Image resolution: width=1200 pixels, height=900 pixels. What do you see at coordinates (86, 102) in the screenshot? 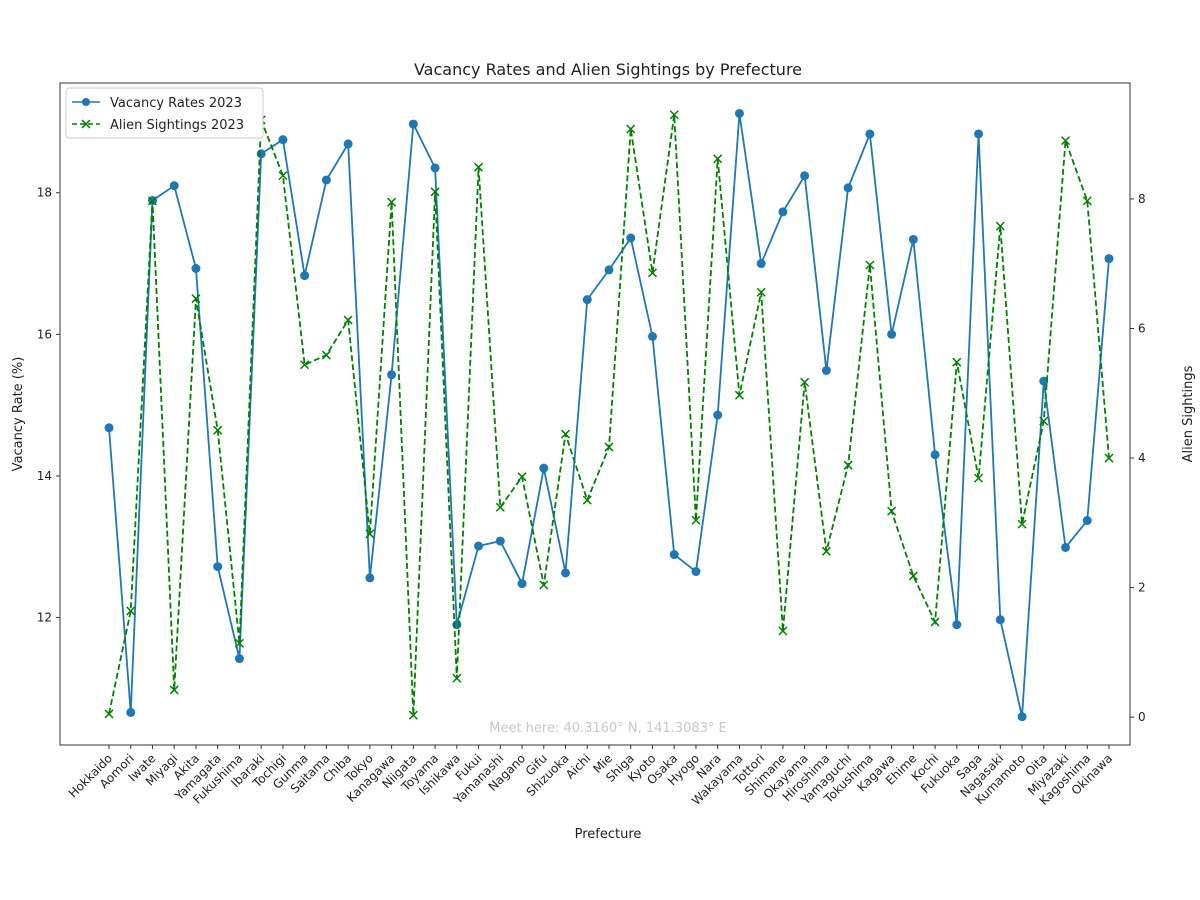
I see `legend-marker-vacancy` at bounding box center [86, 102].